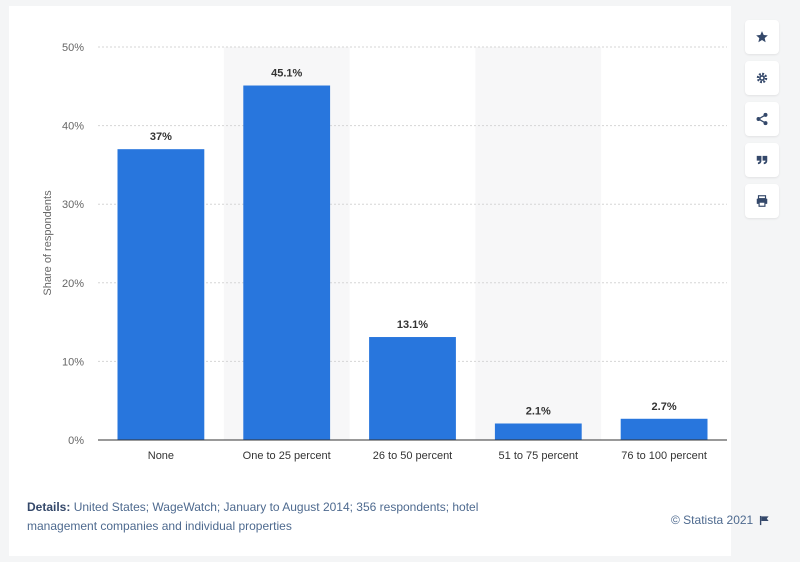  Describe the element at coordinates (764, 520) in the screenshot. I see `flag-icon` at that location.